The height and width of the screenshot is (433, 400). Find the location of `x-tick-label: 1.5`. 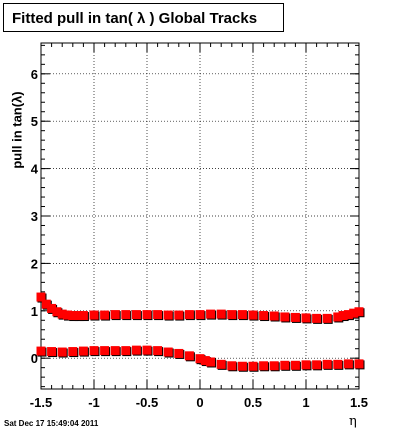

x-tick-label: 1.5 is located at coordinates (359, 402).